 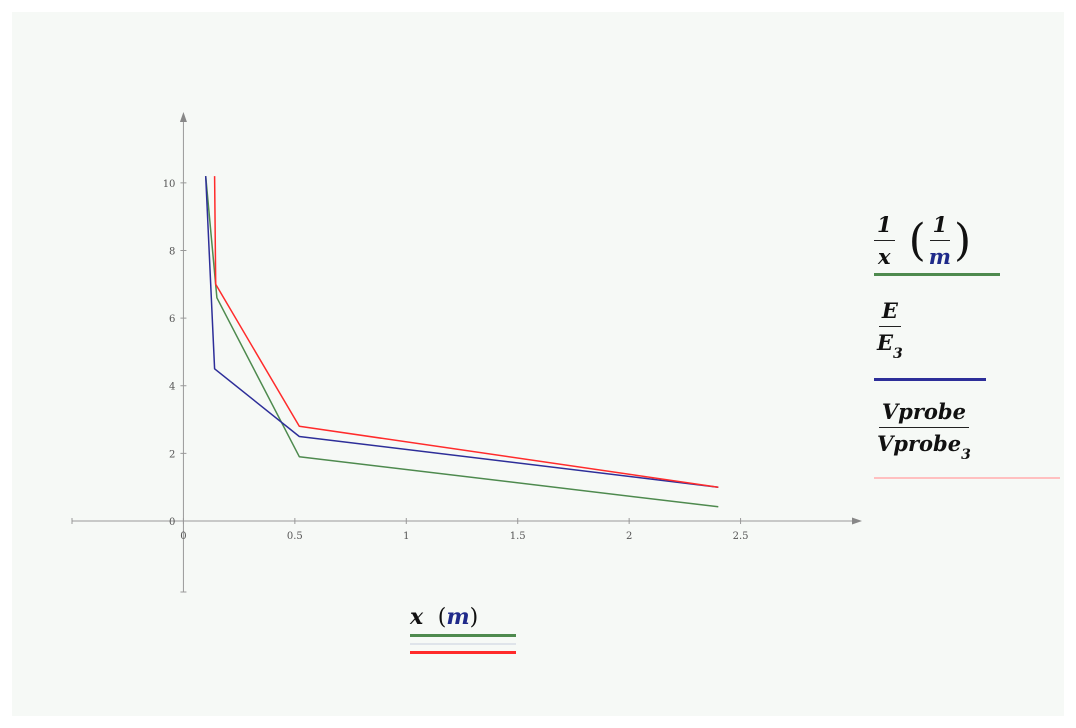 What do you see at coordinates (963, 240) in the screenshot?
I see `legend-1-close-paren: )` at bounding box center [963, 240].